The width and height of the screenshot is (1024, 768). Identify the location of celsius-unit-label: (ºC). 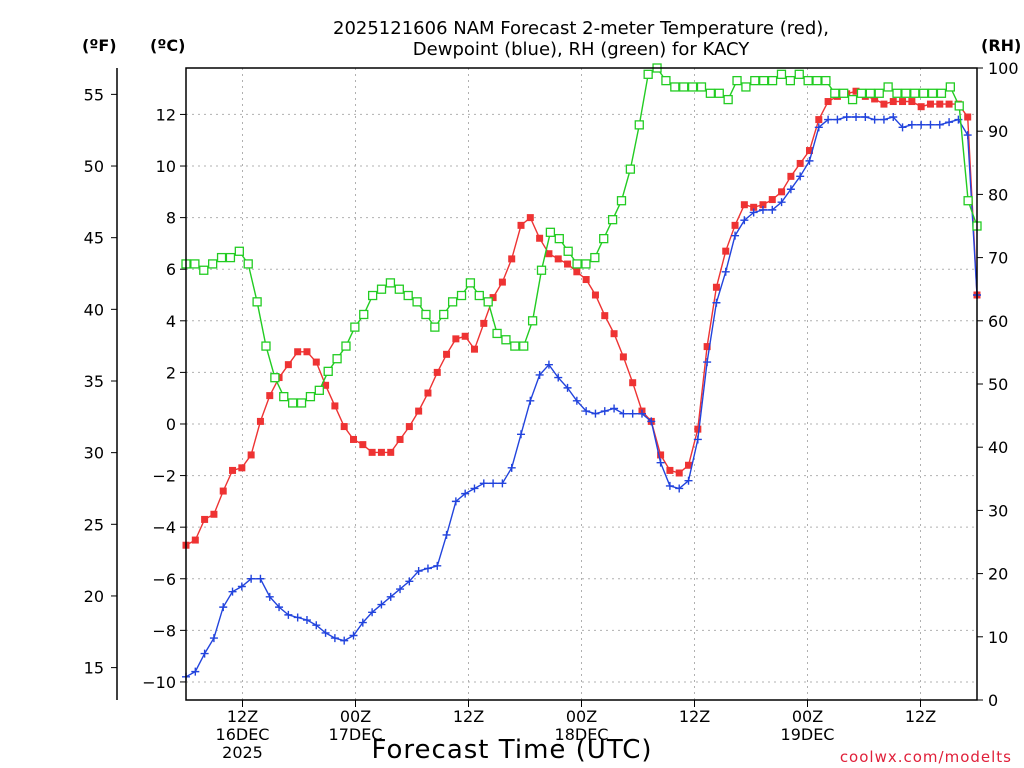
(167, 45).